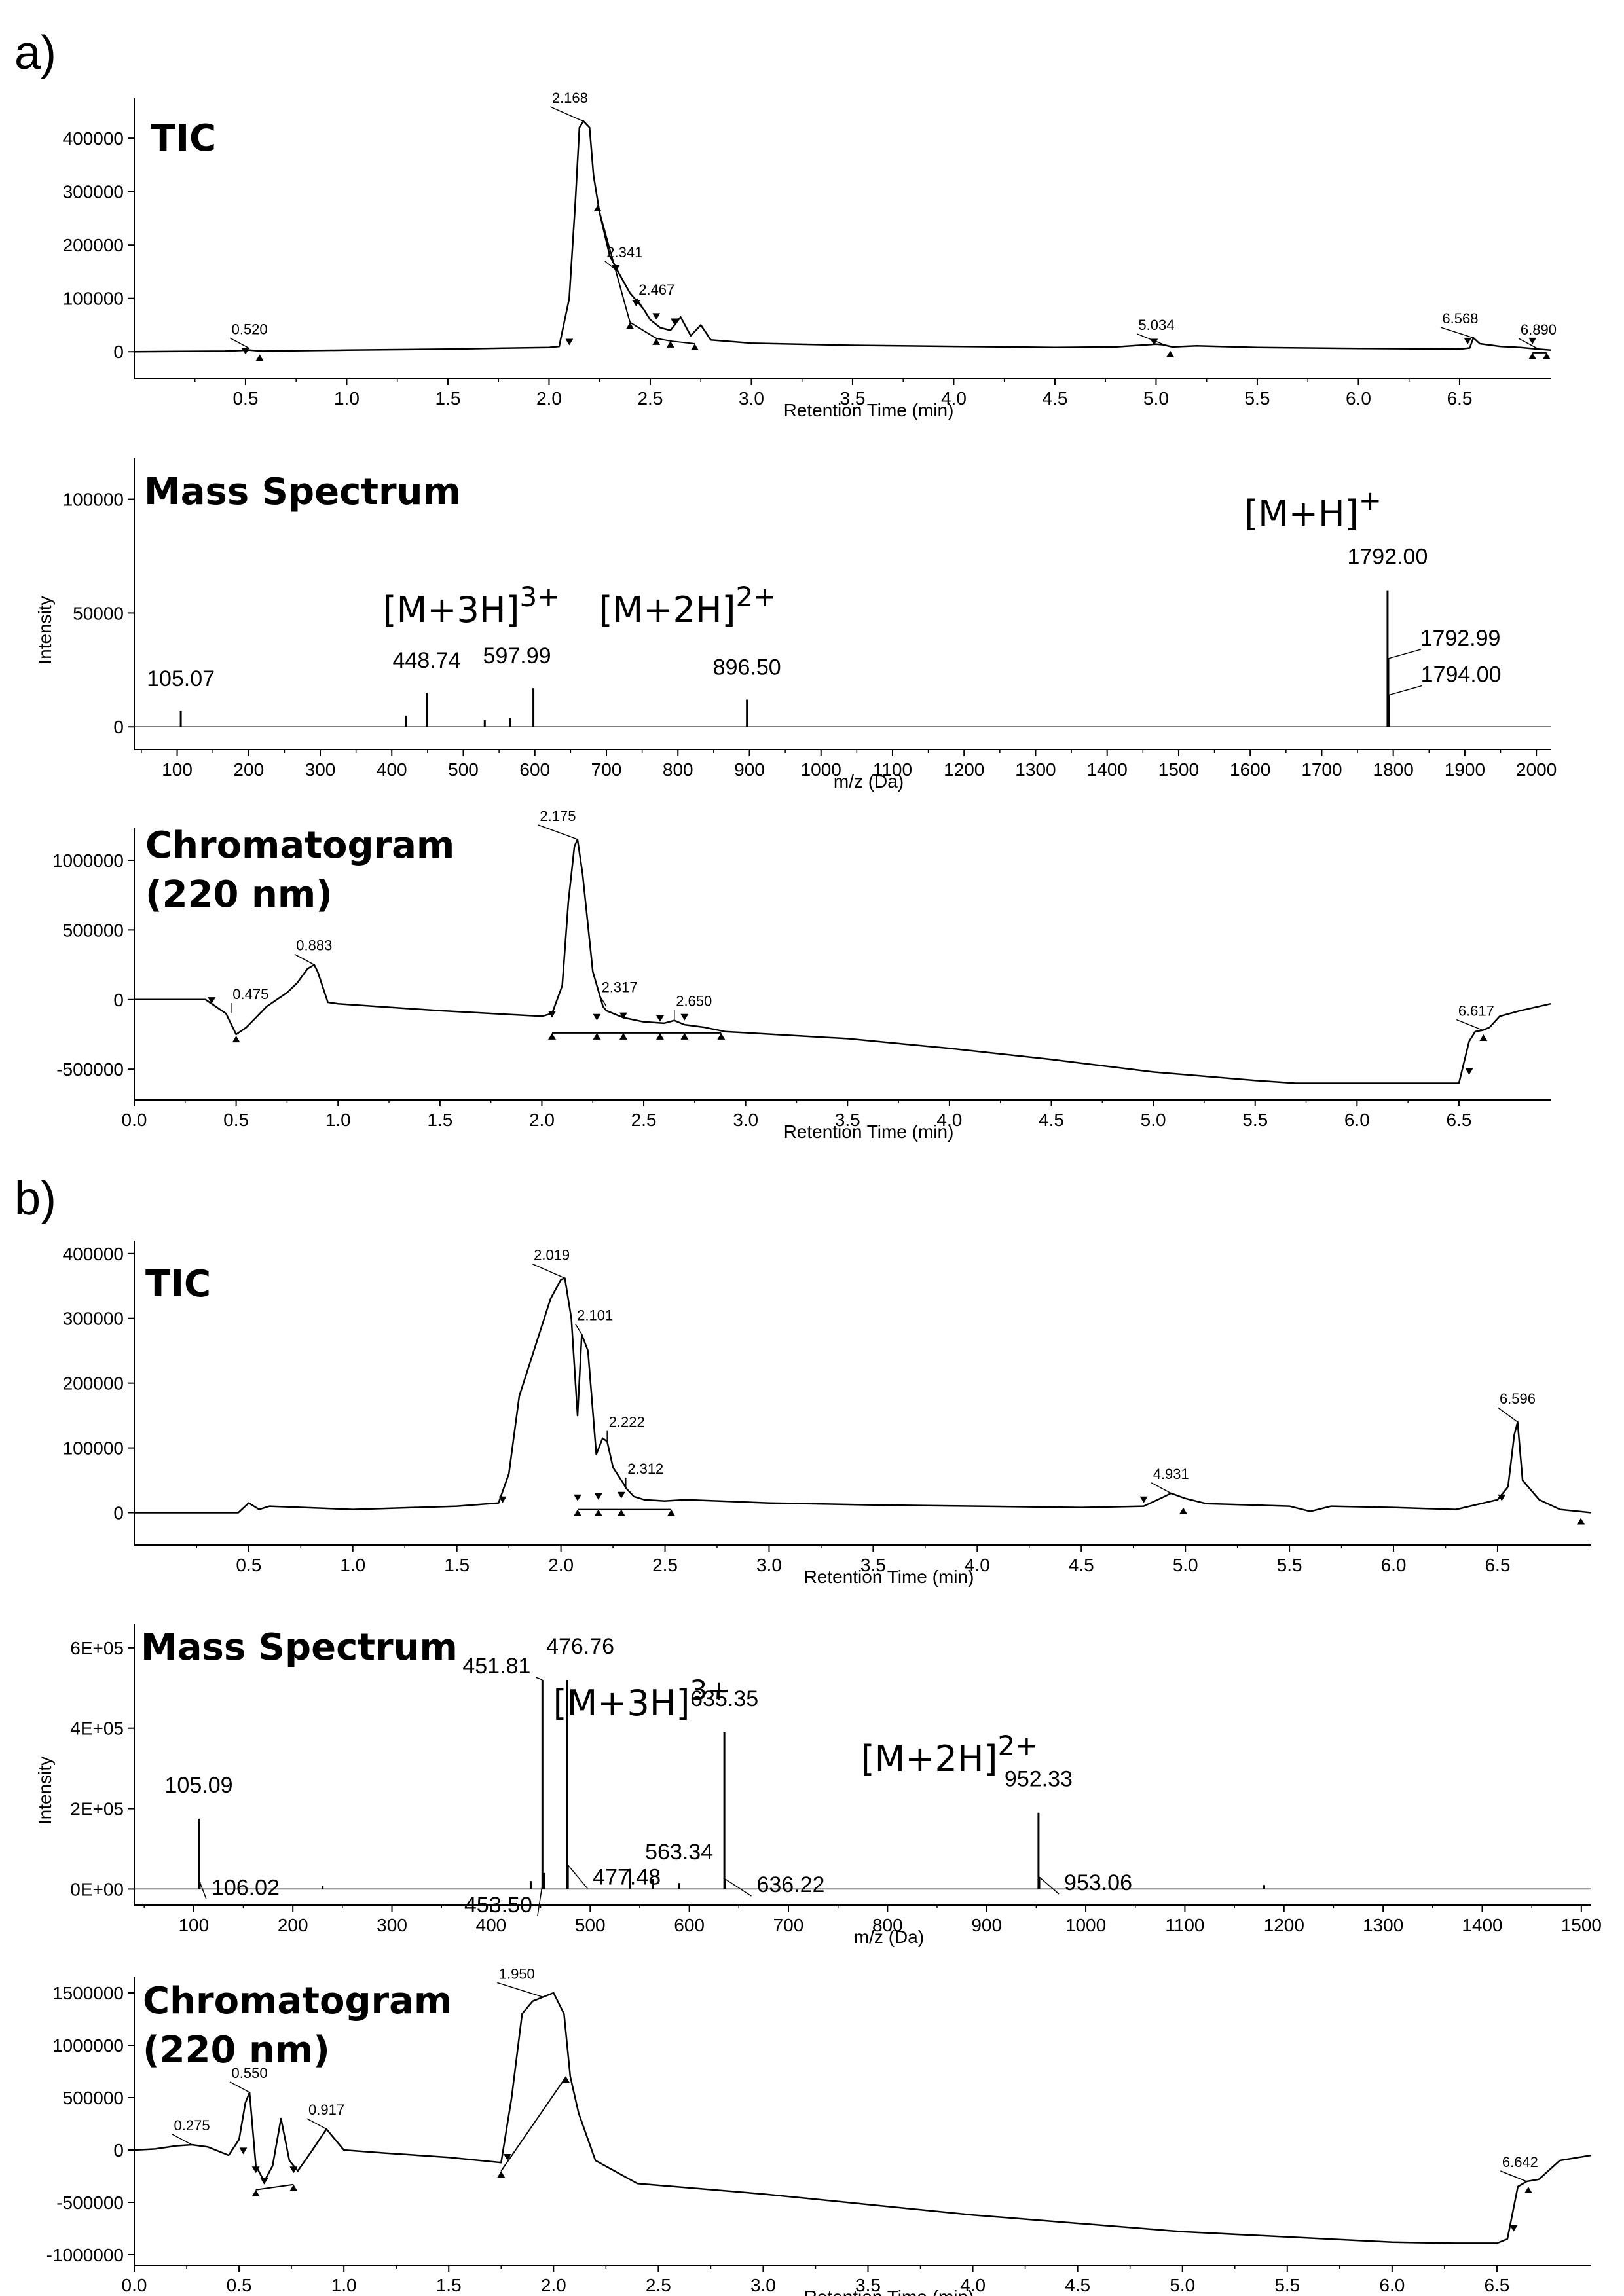 This screenshot has height=2296, width=1624. Describe the element at coordinates (93, 1384) in the screenshot. I see `y-tick-label: 200000` at that location.